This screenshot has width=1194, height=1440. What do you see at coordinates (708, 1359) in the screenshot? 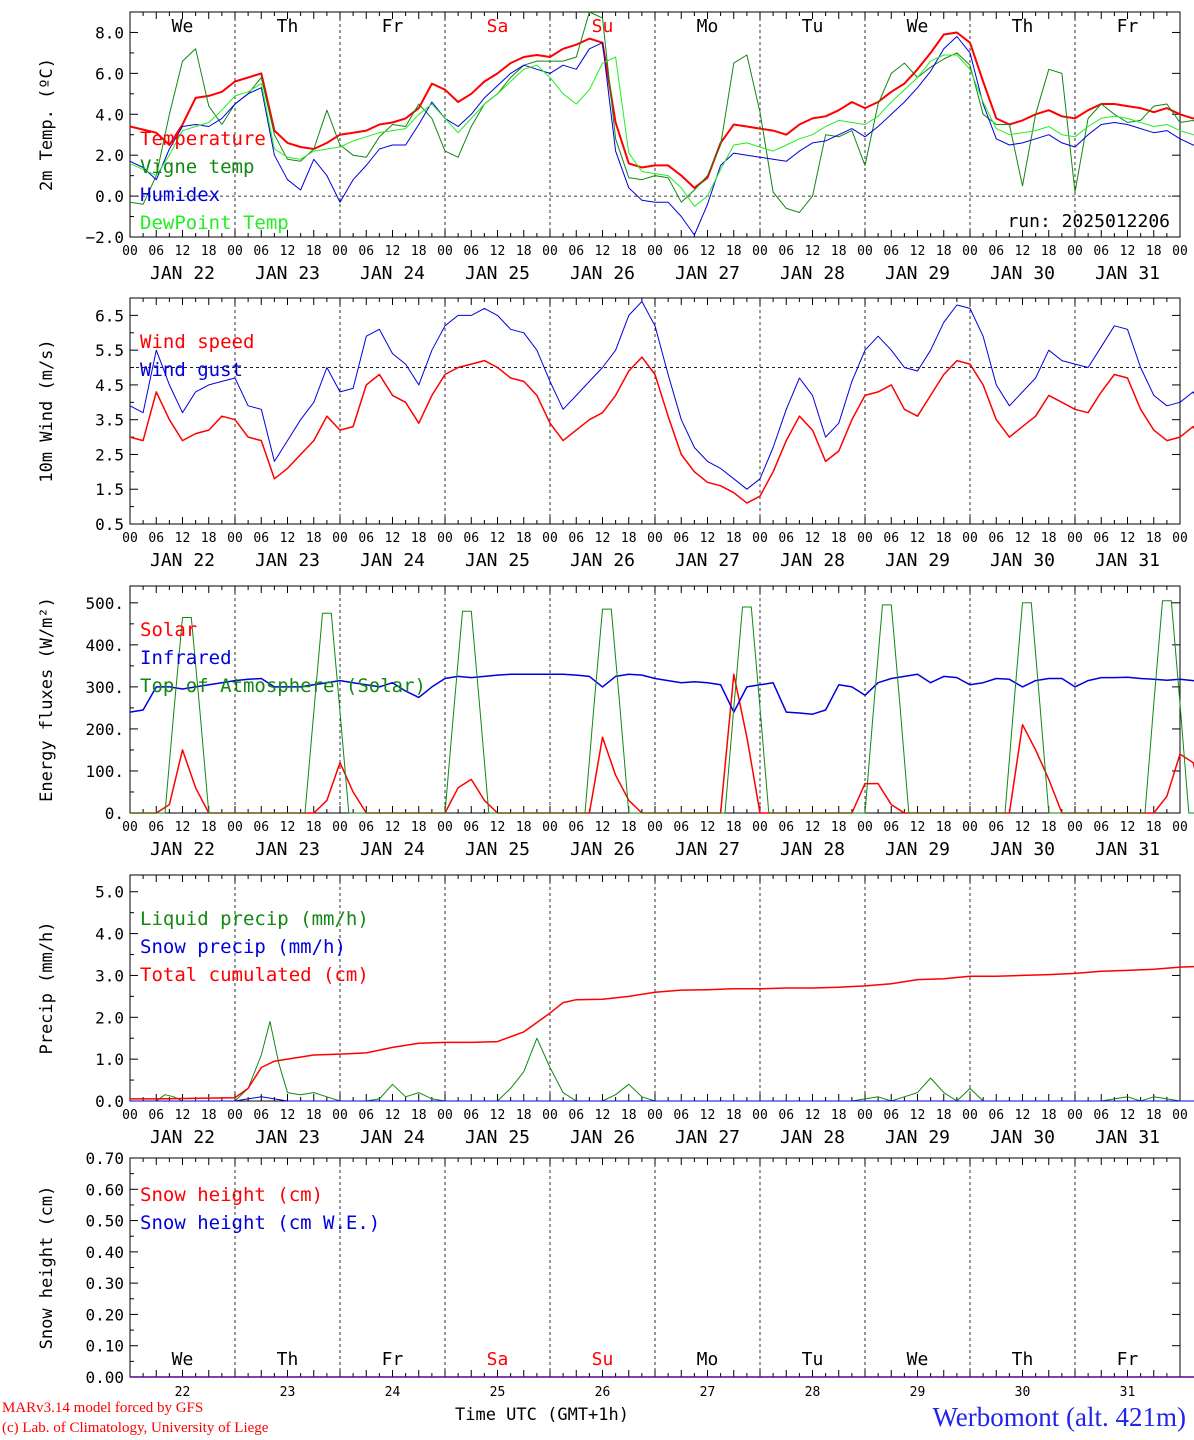
I see `weekday-label-bottom: Mo` at bounding box center [708, 1359].